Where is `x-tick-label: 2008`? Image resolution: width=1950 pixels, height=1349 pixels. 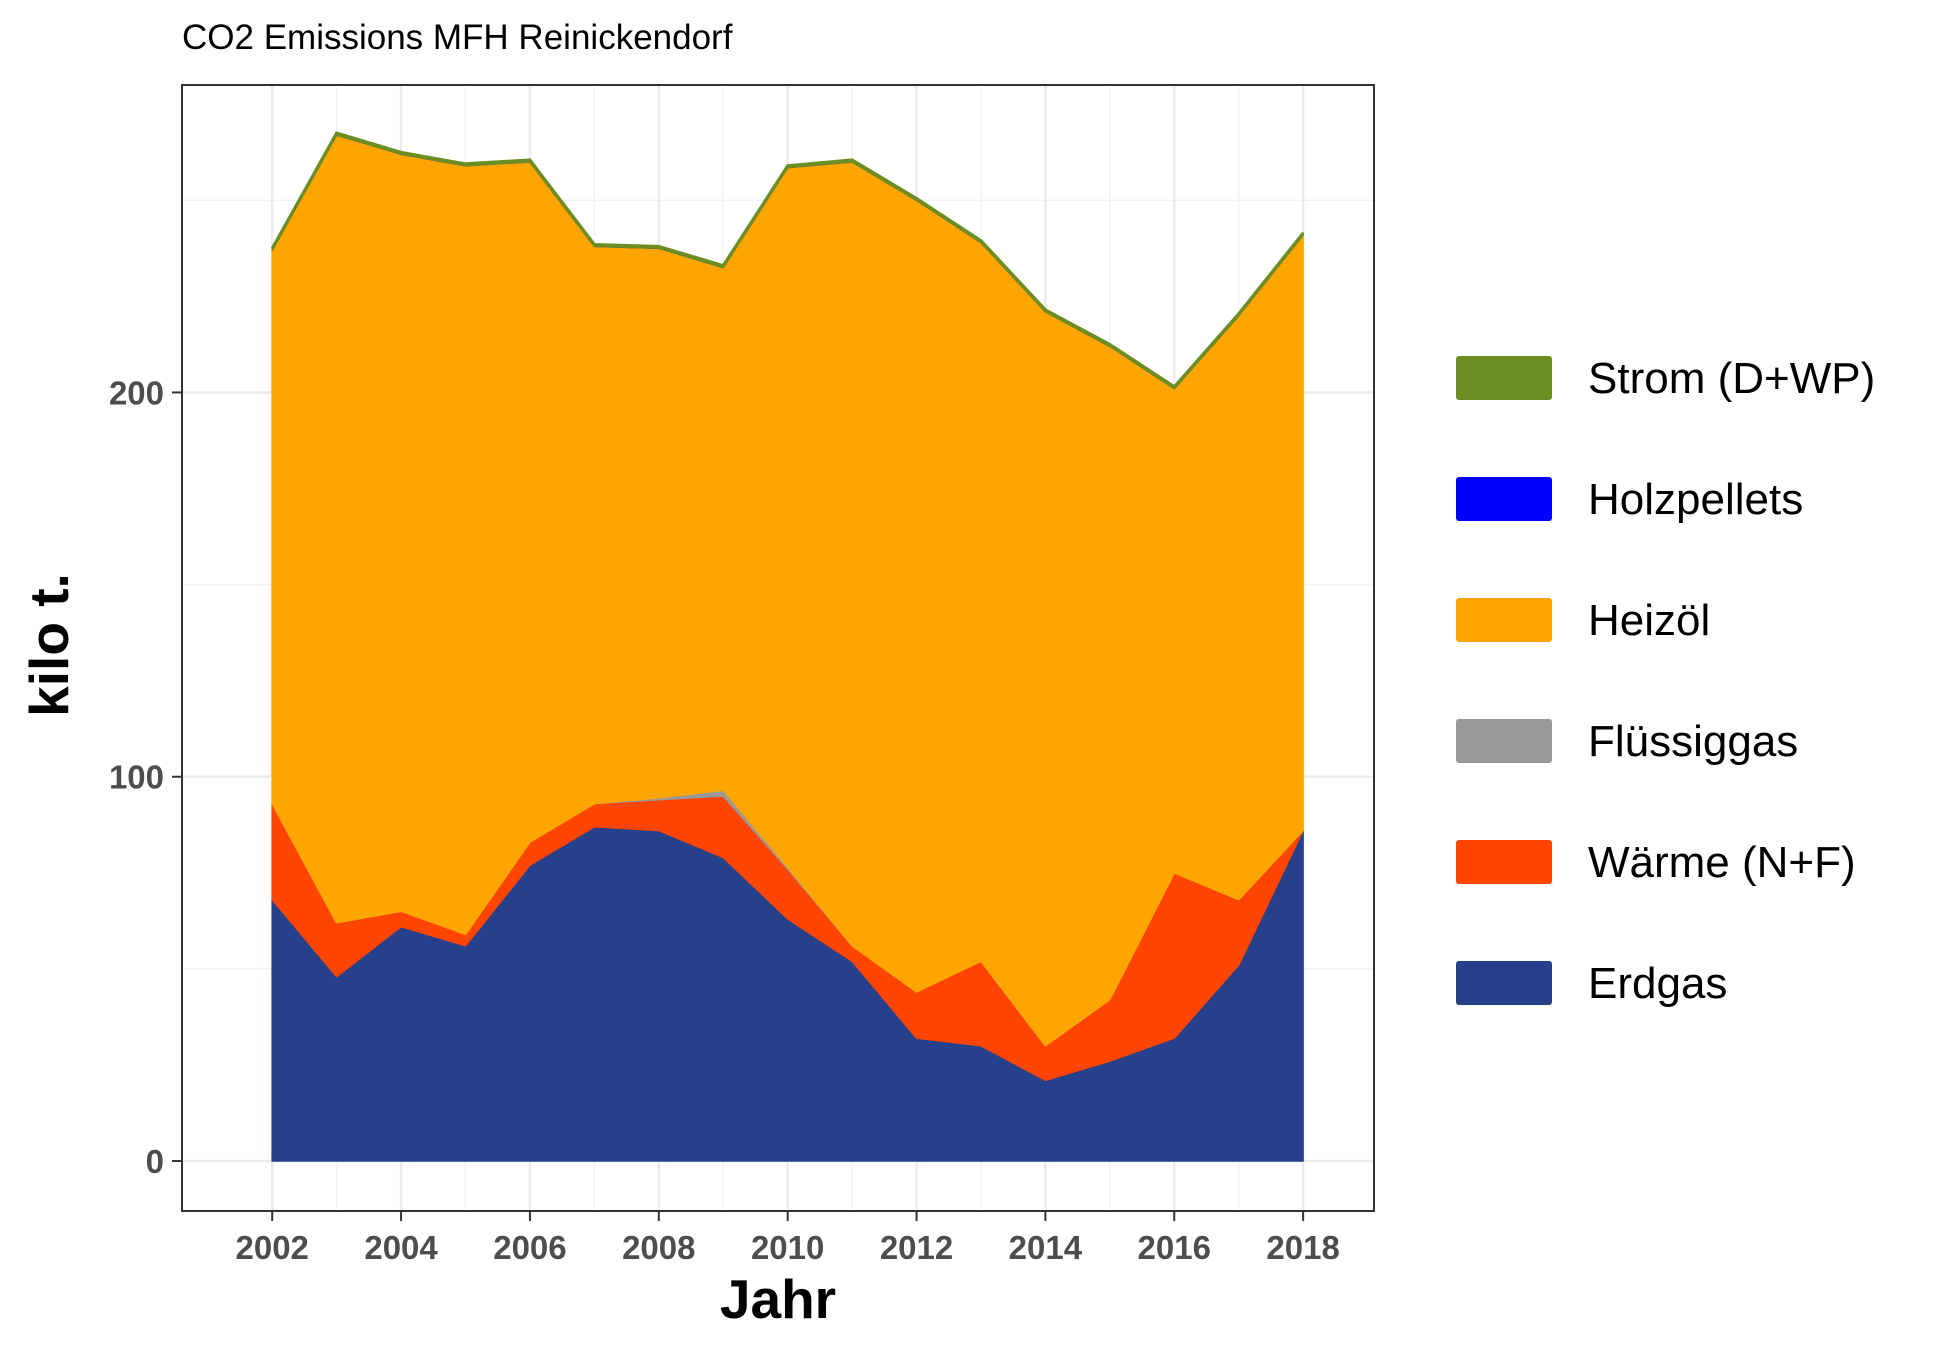 x-tick-label: 2008 is located at coordinates (658, 1247).